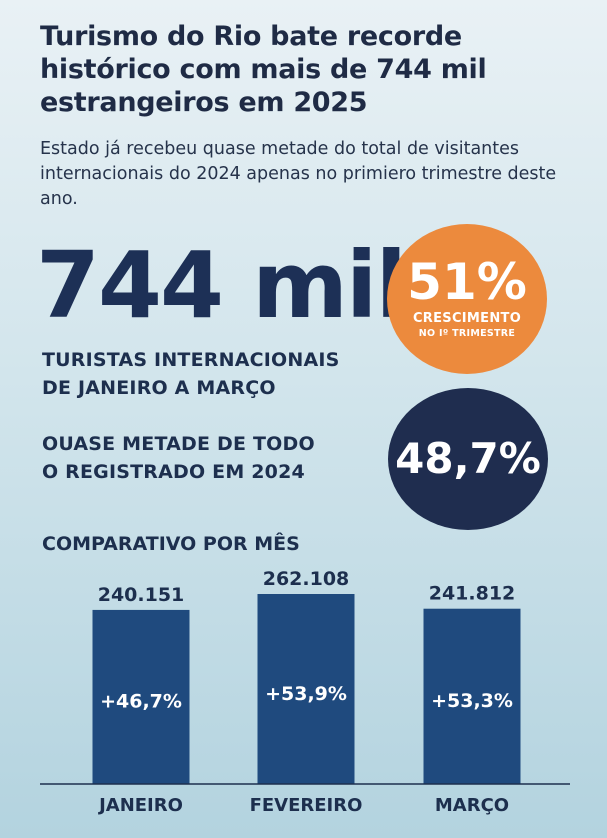 The height and width of the screenshot is (838, 607). What do you see at coordinates (472, 701) in the screenshot?
I see `bar-growth-label: +53,3%` at bounding box center [472, 701].